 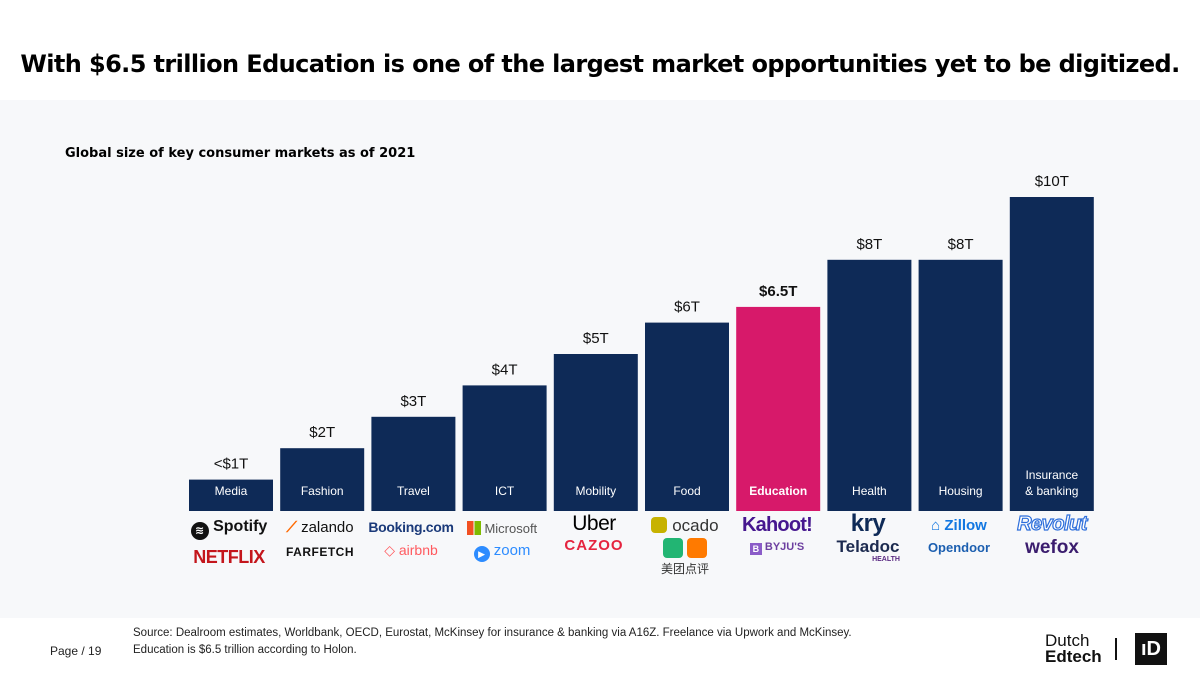 What do you see at coordinates (1052, 547) in the screenshot?
I see `wefox-logo: wefox` at bounding box center [1052, 547].